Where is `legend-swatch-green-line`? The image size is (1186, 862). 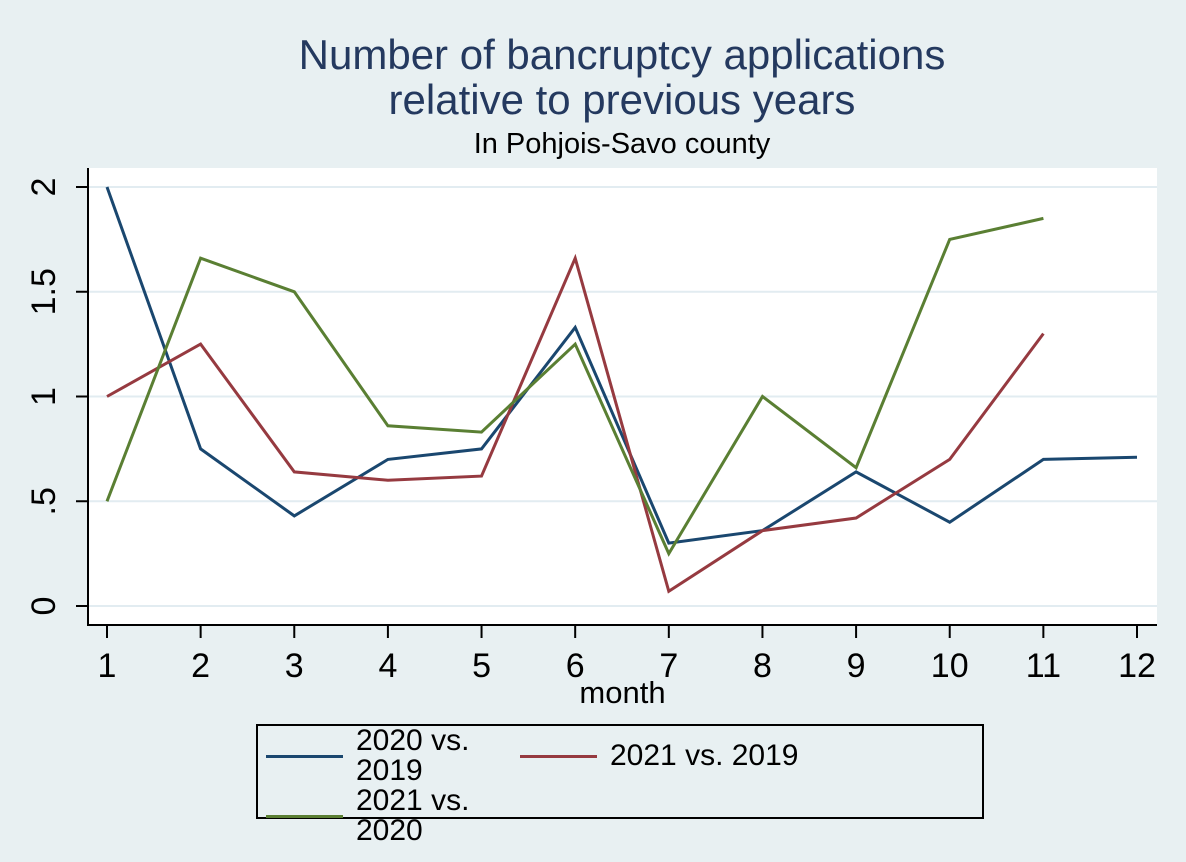 legend-swatch-green-line is located at coordinates (304, 816).